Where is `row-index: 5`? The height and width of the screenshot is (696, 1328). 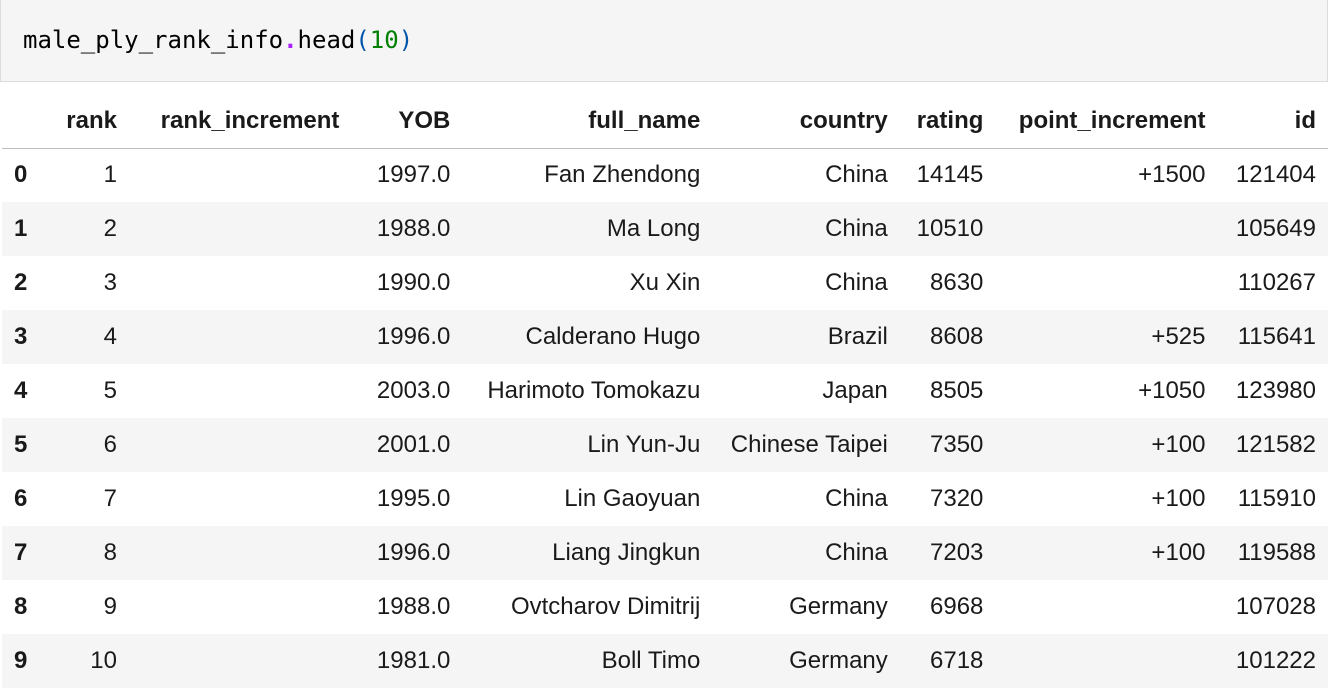 row-index: 5 is located at coordinates (21, 444).